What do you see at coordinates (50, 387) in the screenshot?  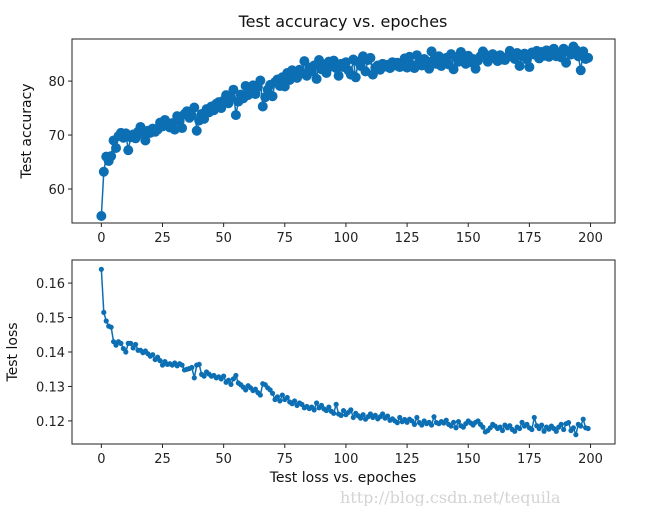 I see `y-tick-label: 0.13` at bounding box center [50, 387].